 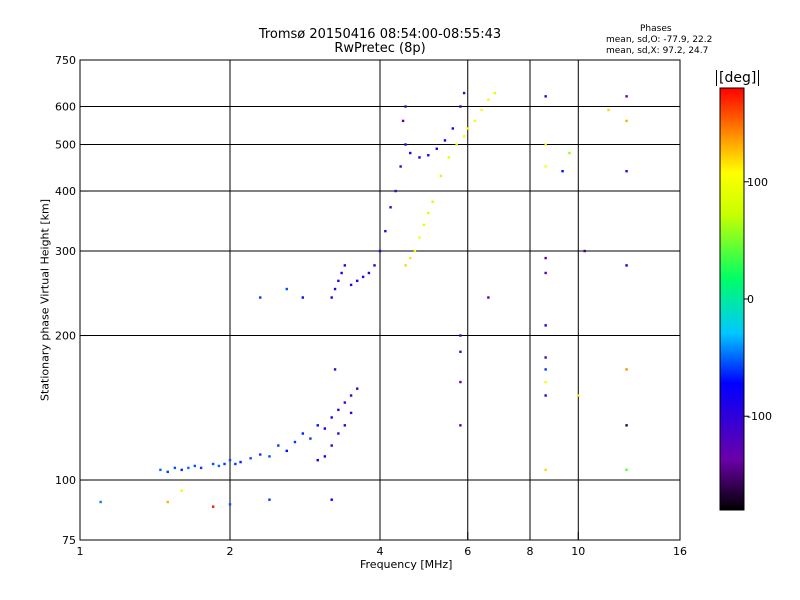 I want to click on x-tick-label: 2, so click(x=230, y=551).